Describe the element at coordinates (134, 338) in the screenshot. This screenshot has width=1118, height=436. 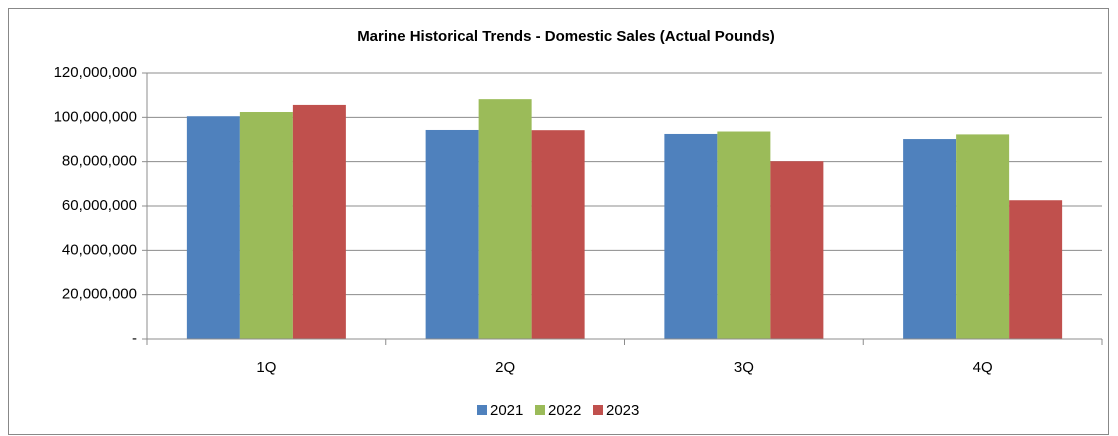
I see `y-tick-label: -` at that location.